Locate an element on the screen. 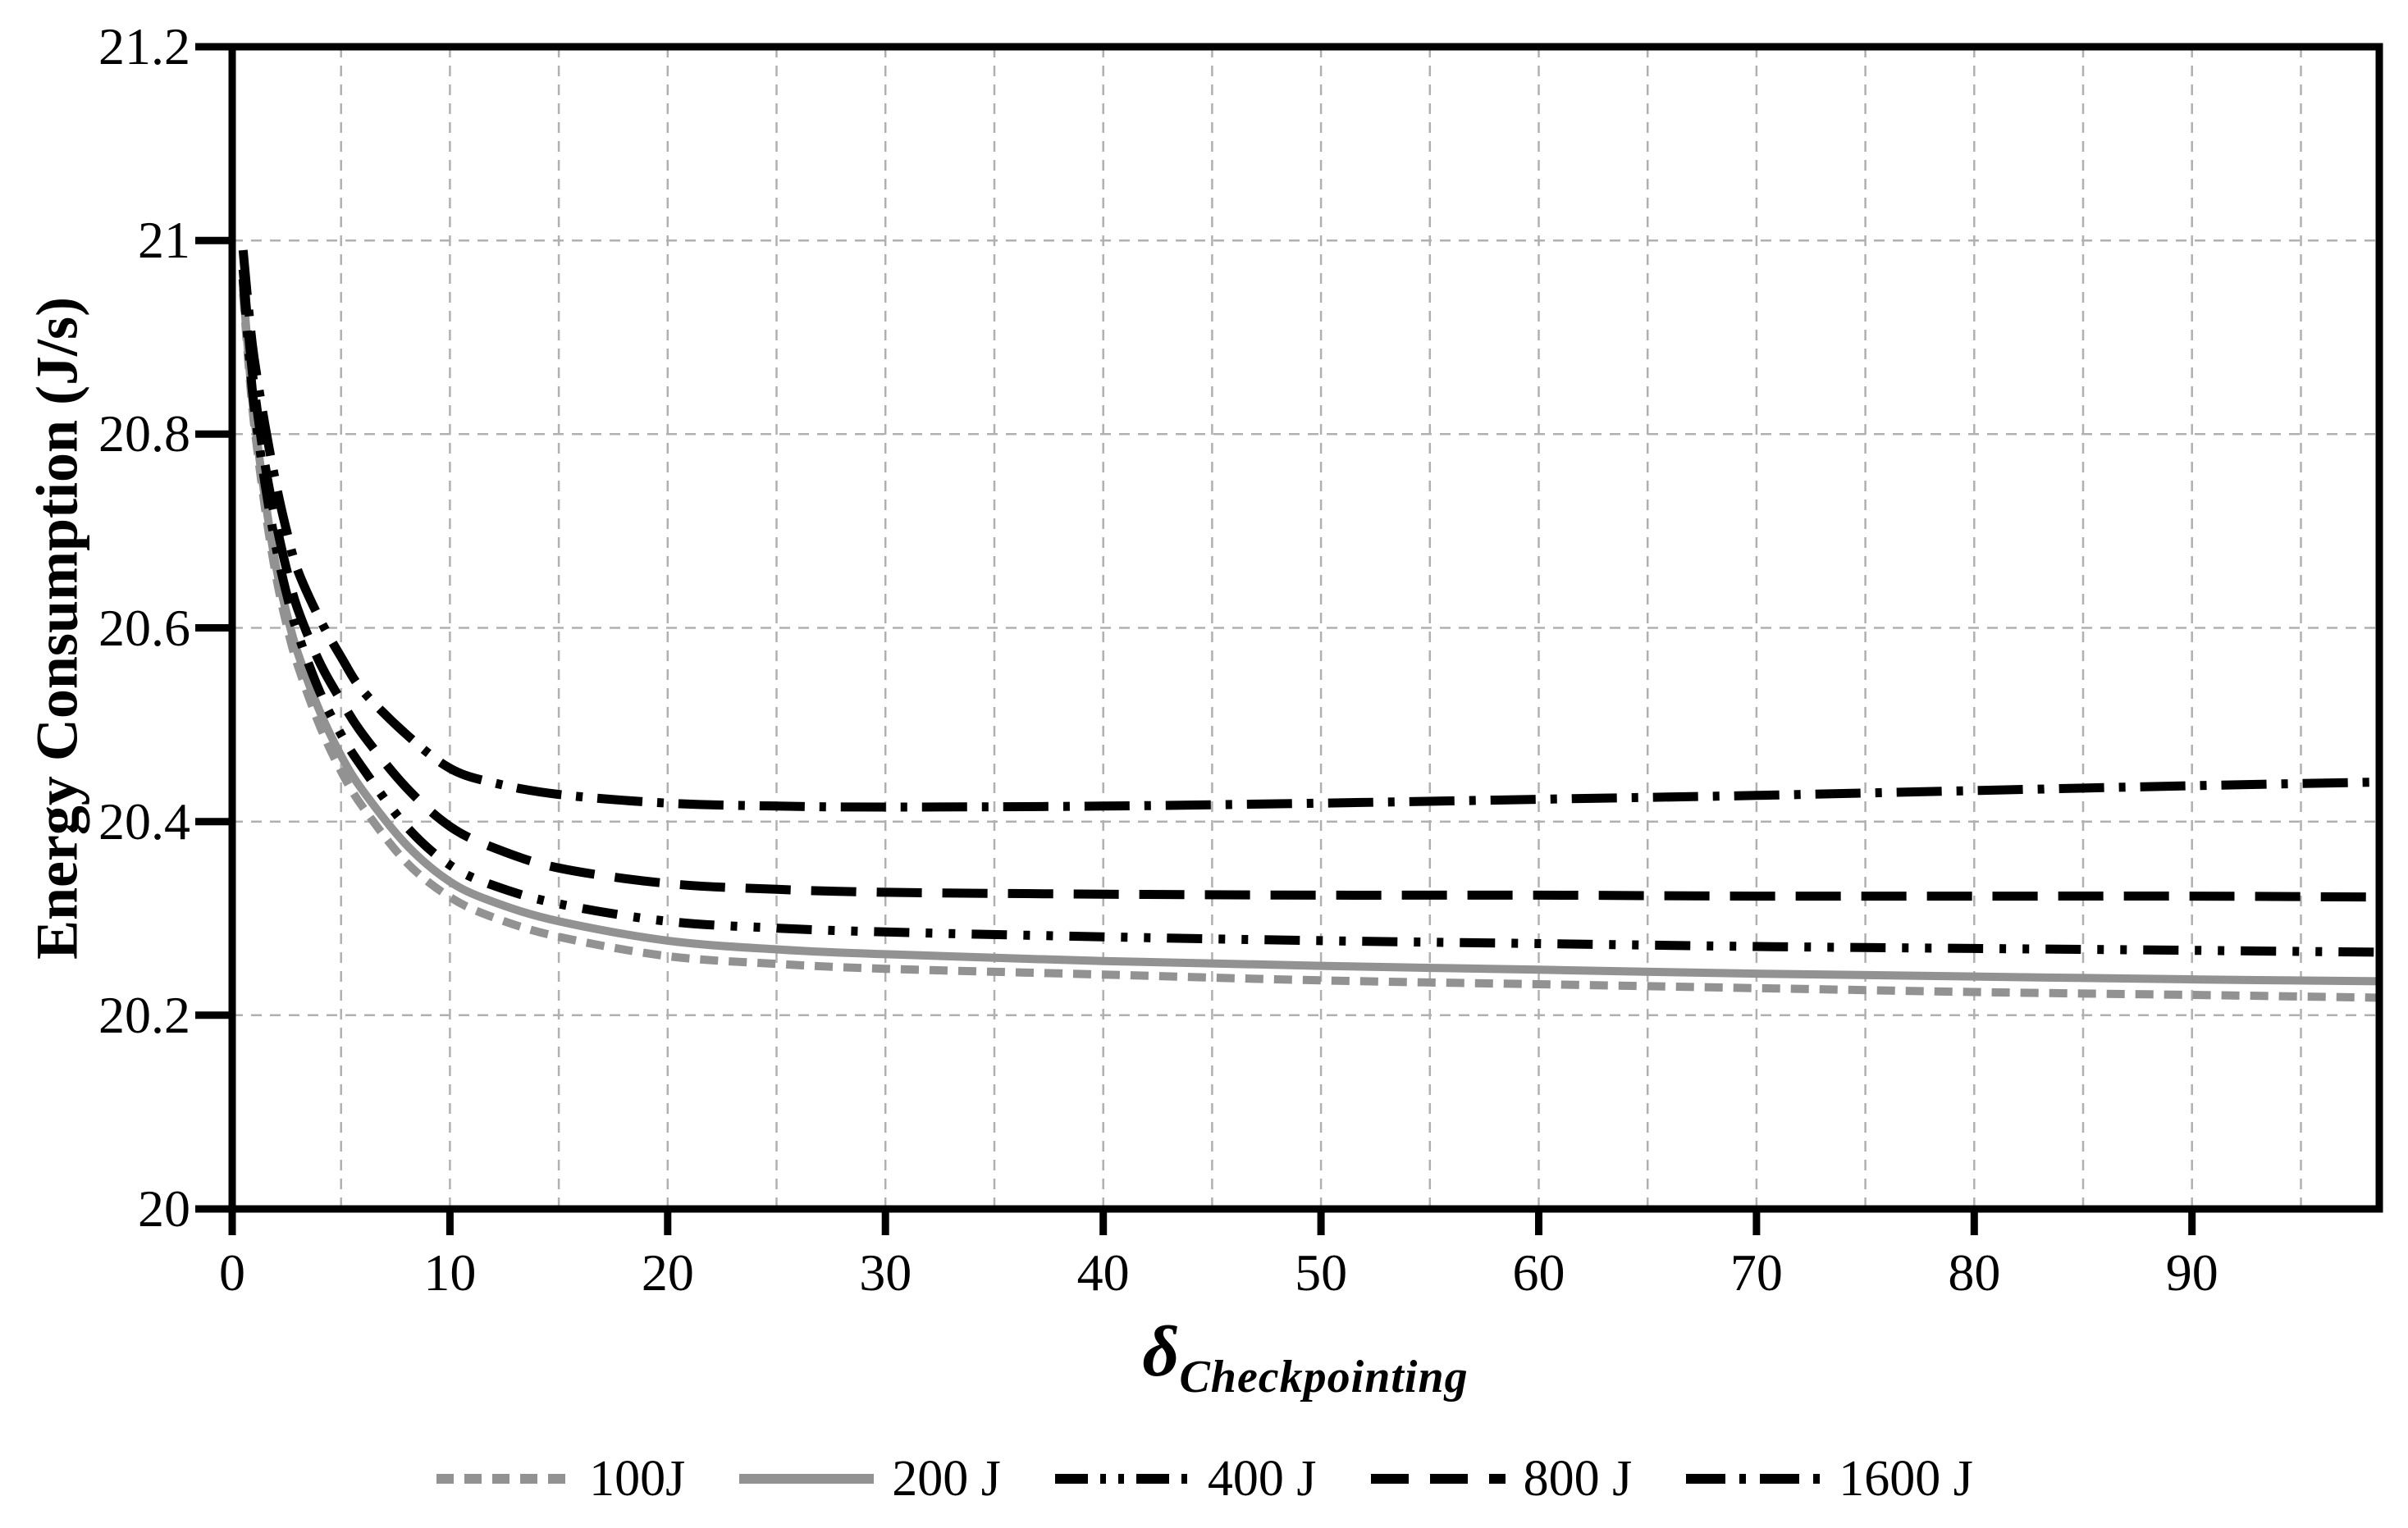 The image size is (2408, 1528). x-tick-label: 10 is located at coordinates (450, 1272).